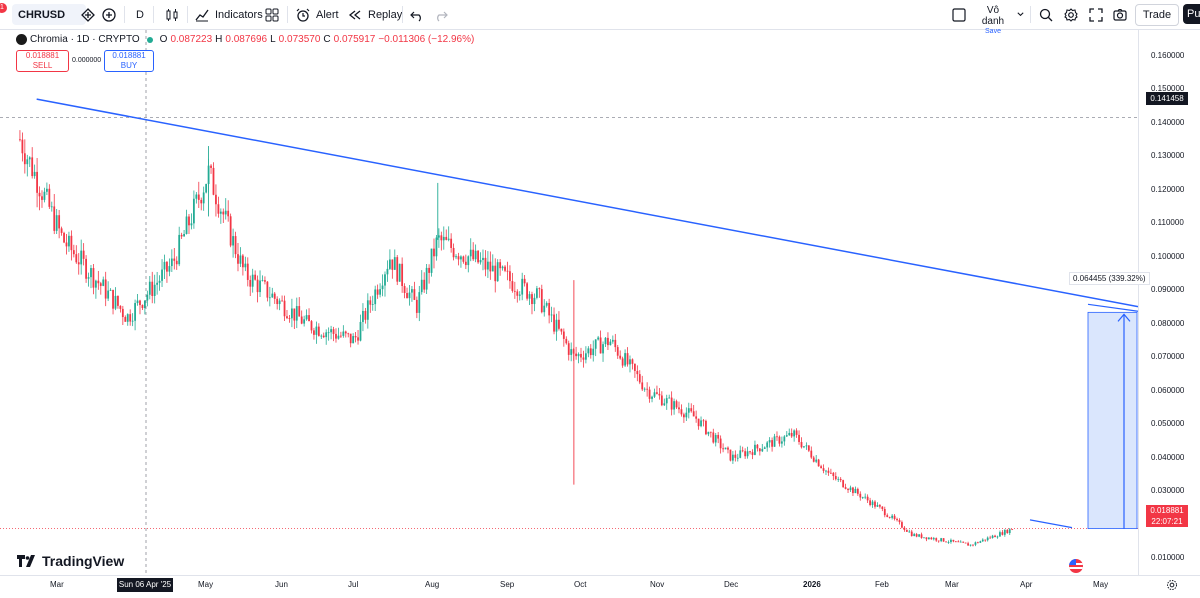 The image size is (1200, 598). I want to click on layout-checkbox, so click(959, 14).